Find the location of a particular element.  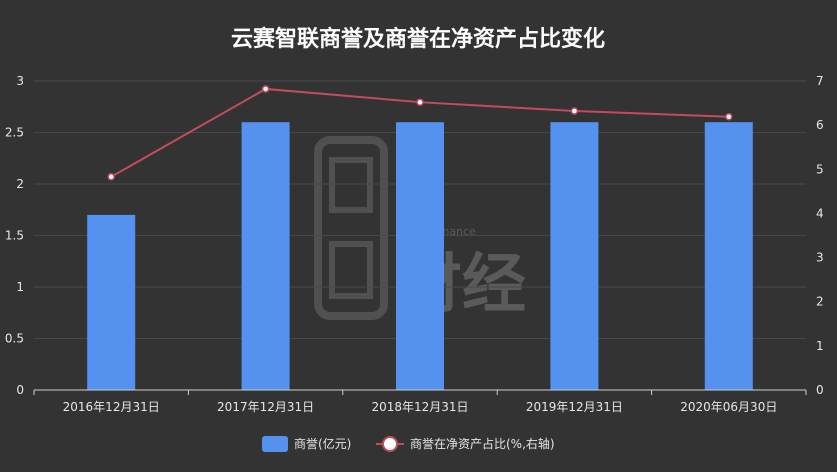

y-left-tick-label: 2.5 is located at coordinates (14, 133).